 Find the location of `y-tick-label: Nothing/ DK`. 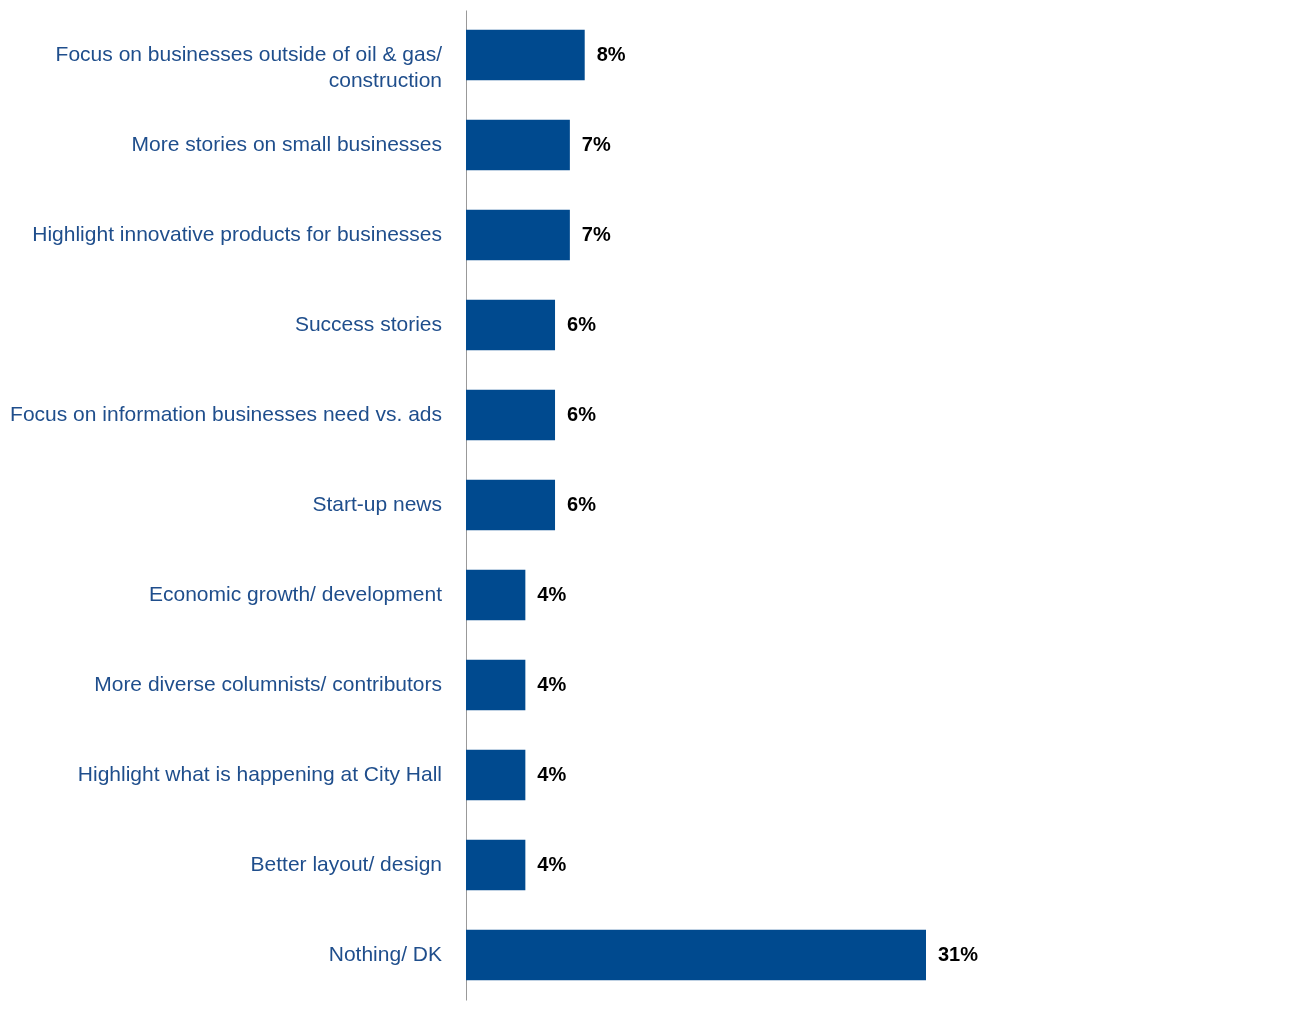

y-tick-label: Nothing/ DK is located at coordinates (385, 953).